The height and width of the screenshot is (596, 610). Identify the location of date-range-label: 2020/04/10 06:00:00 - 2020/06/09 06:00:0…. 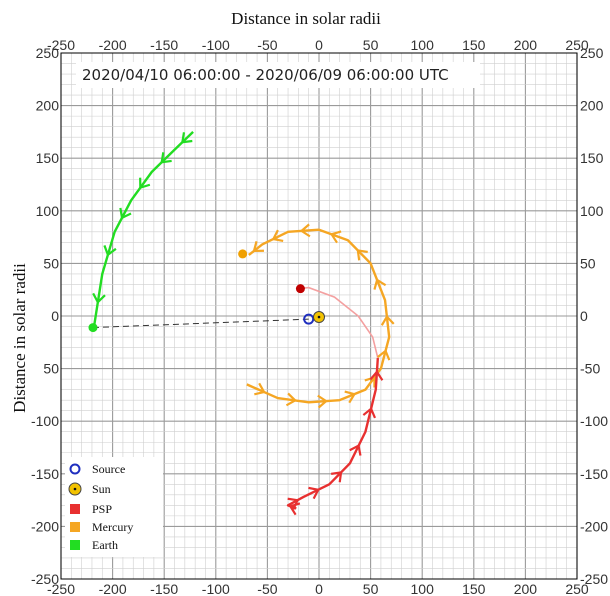
(265, 75).